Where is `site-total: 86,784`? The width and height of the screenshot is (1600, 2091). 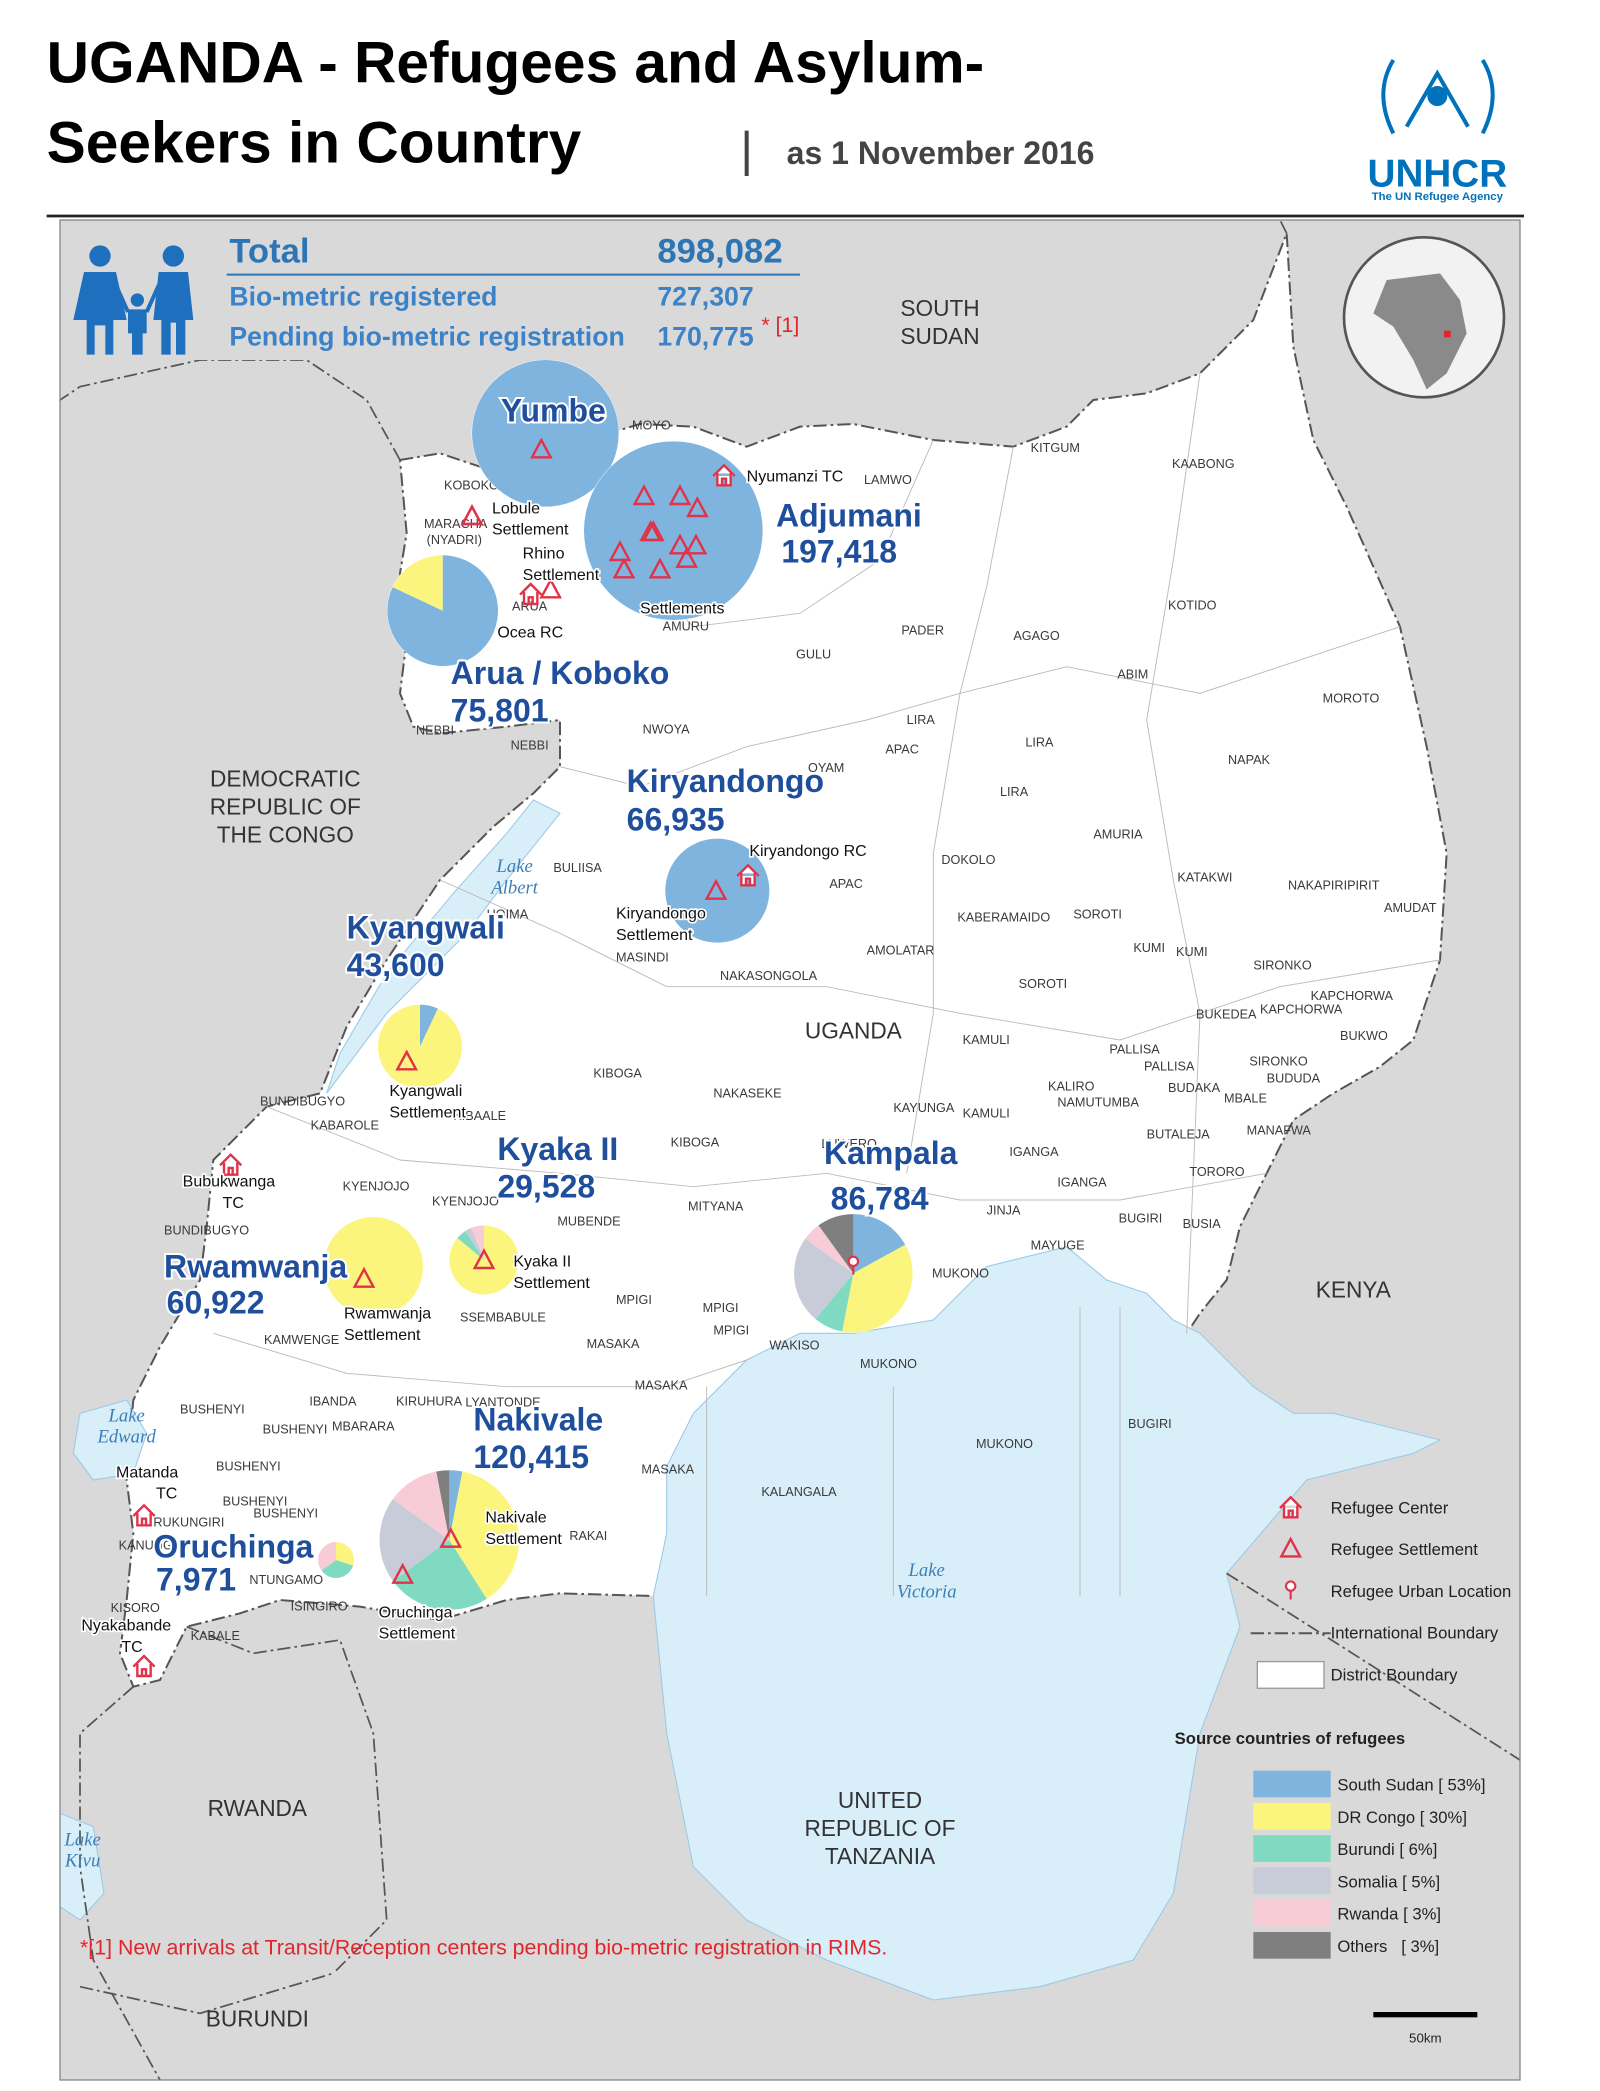
site-total: 86,784 is located at coordinates (880, 1198).